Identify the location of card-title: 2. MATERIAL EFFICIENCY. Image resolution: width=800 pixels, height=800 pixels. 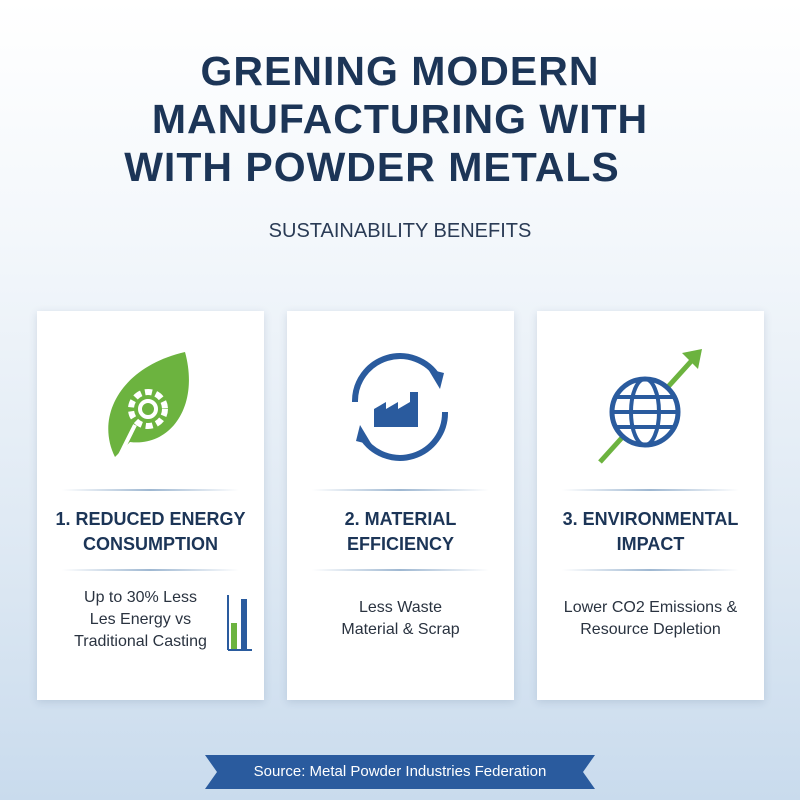
(400, 532).